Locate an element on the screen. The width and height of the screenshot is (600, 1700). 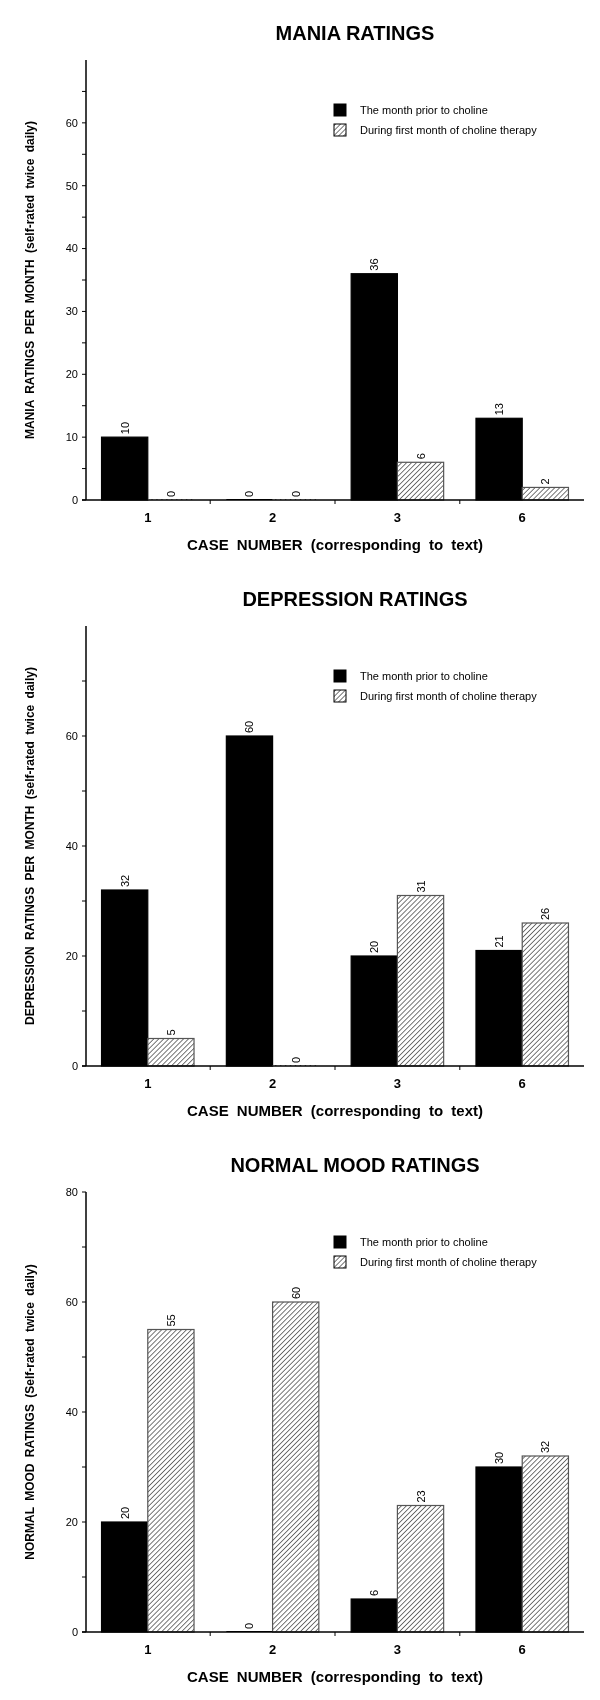
y-tick-label: 50 is located at coordinates (71, 185).